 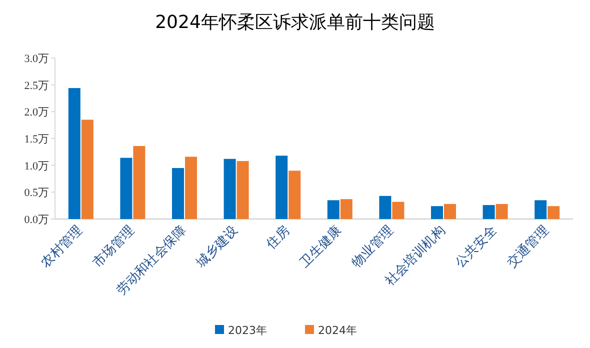 What do you see at coordinates (337, 330) in the screenshot?
I see `legend-label: 2024年` at bounding box center [337, 330].